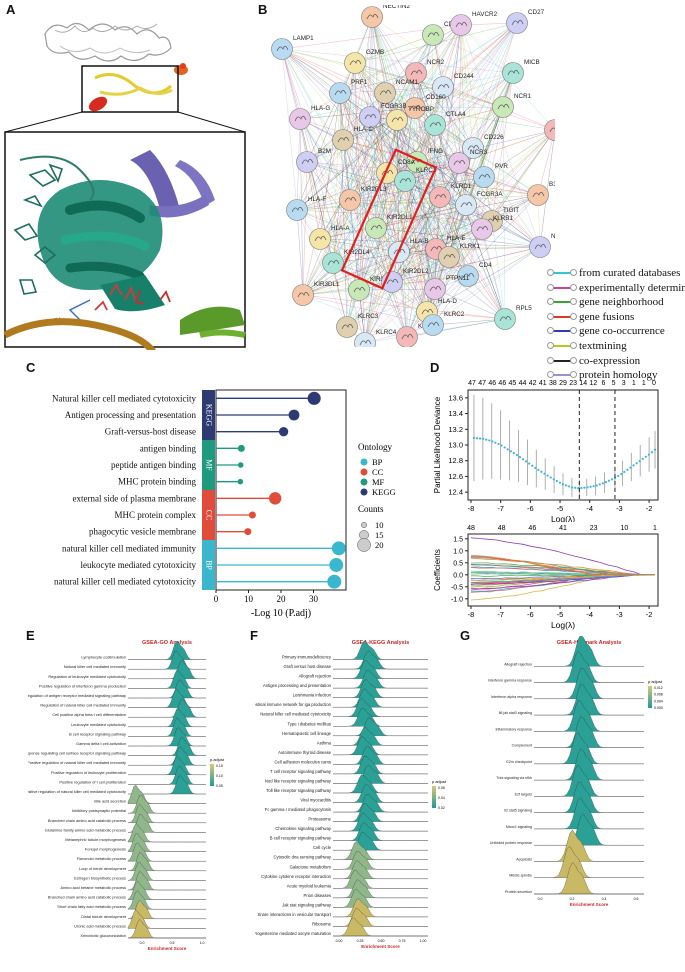  What do you see at coordinates (492, 383) in the screenshot?
I see `top-tick-label: 46` at bounding box center [492, 383].